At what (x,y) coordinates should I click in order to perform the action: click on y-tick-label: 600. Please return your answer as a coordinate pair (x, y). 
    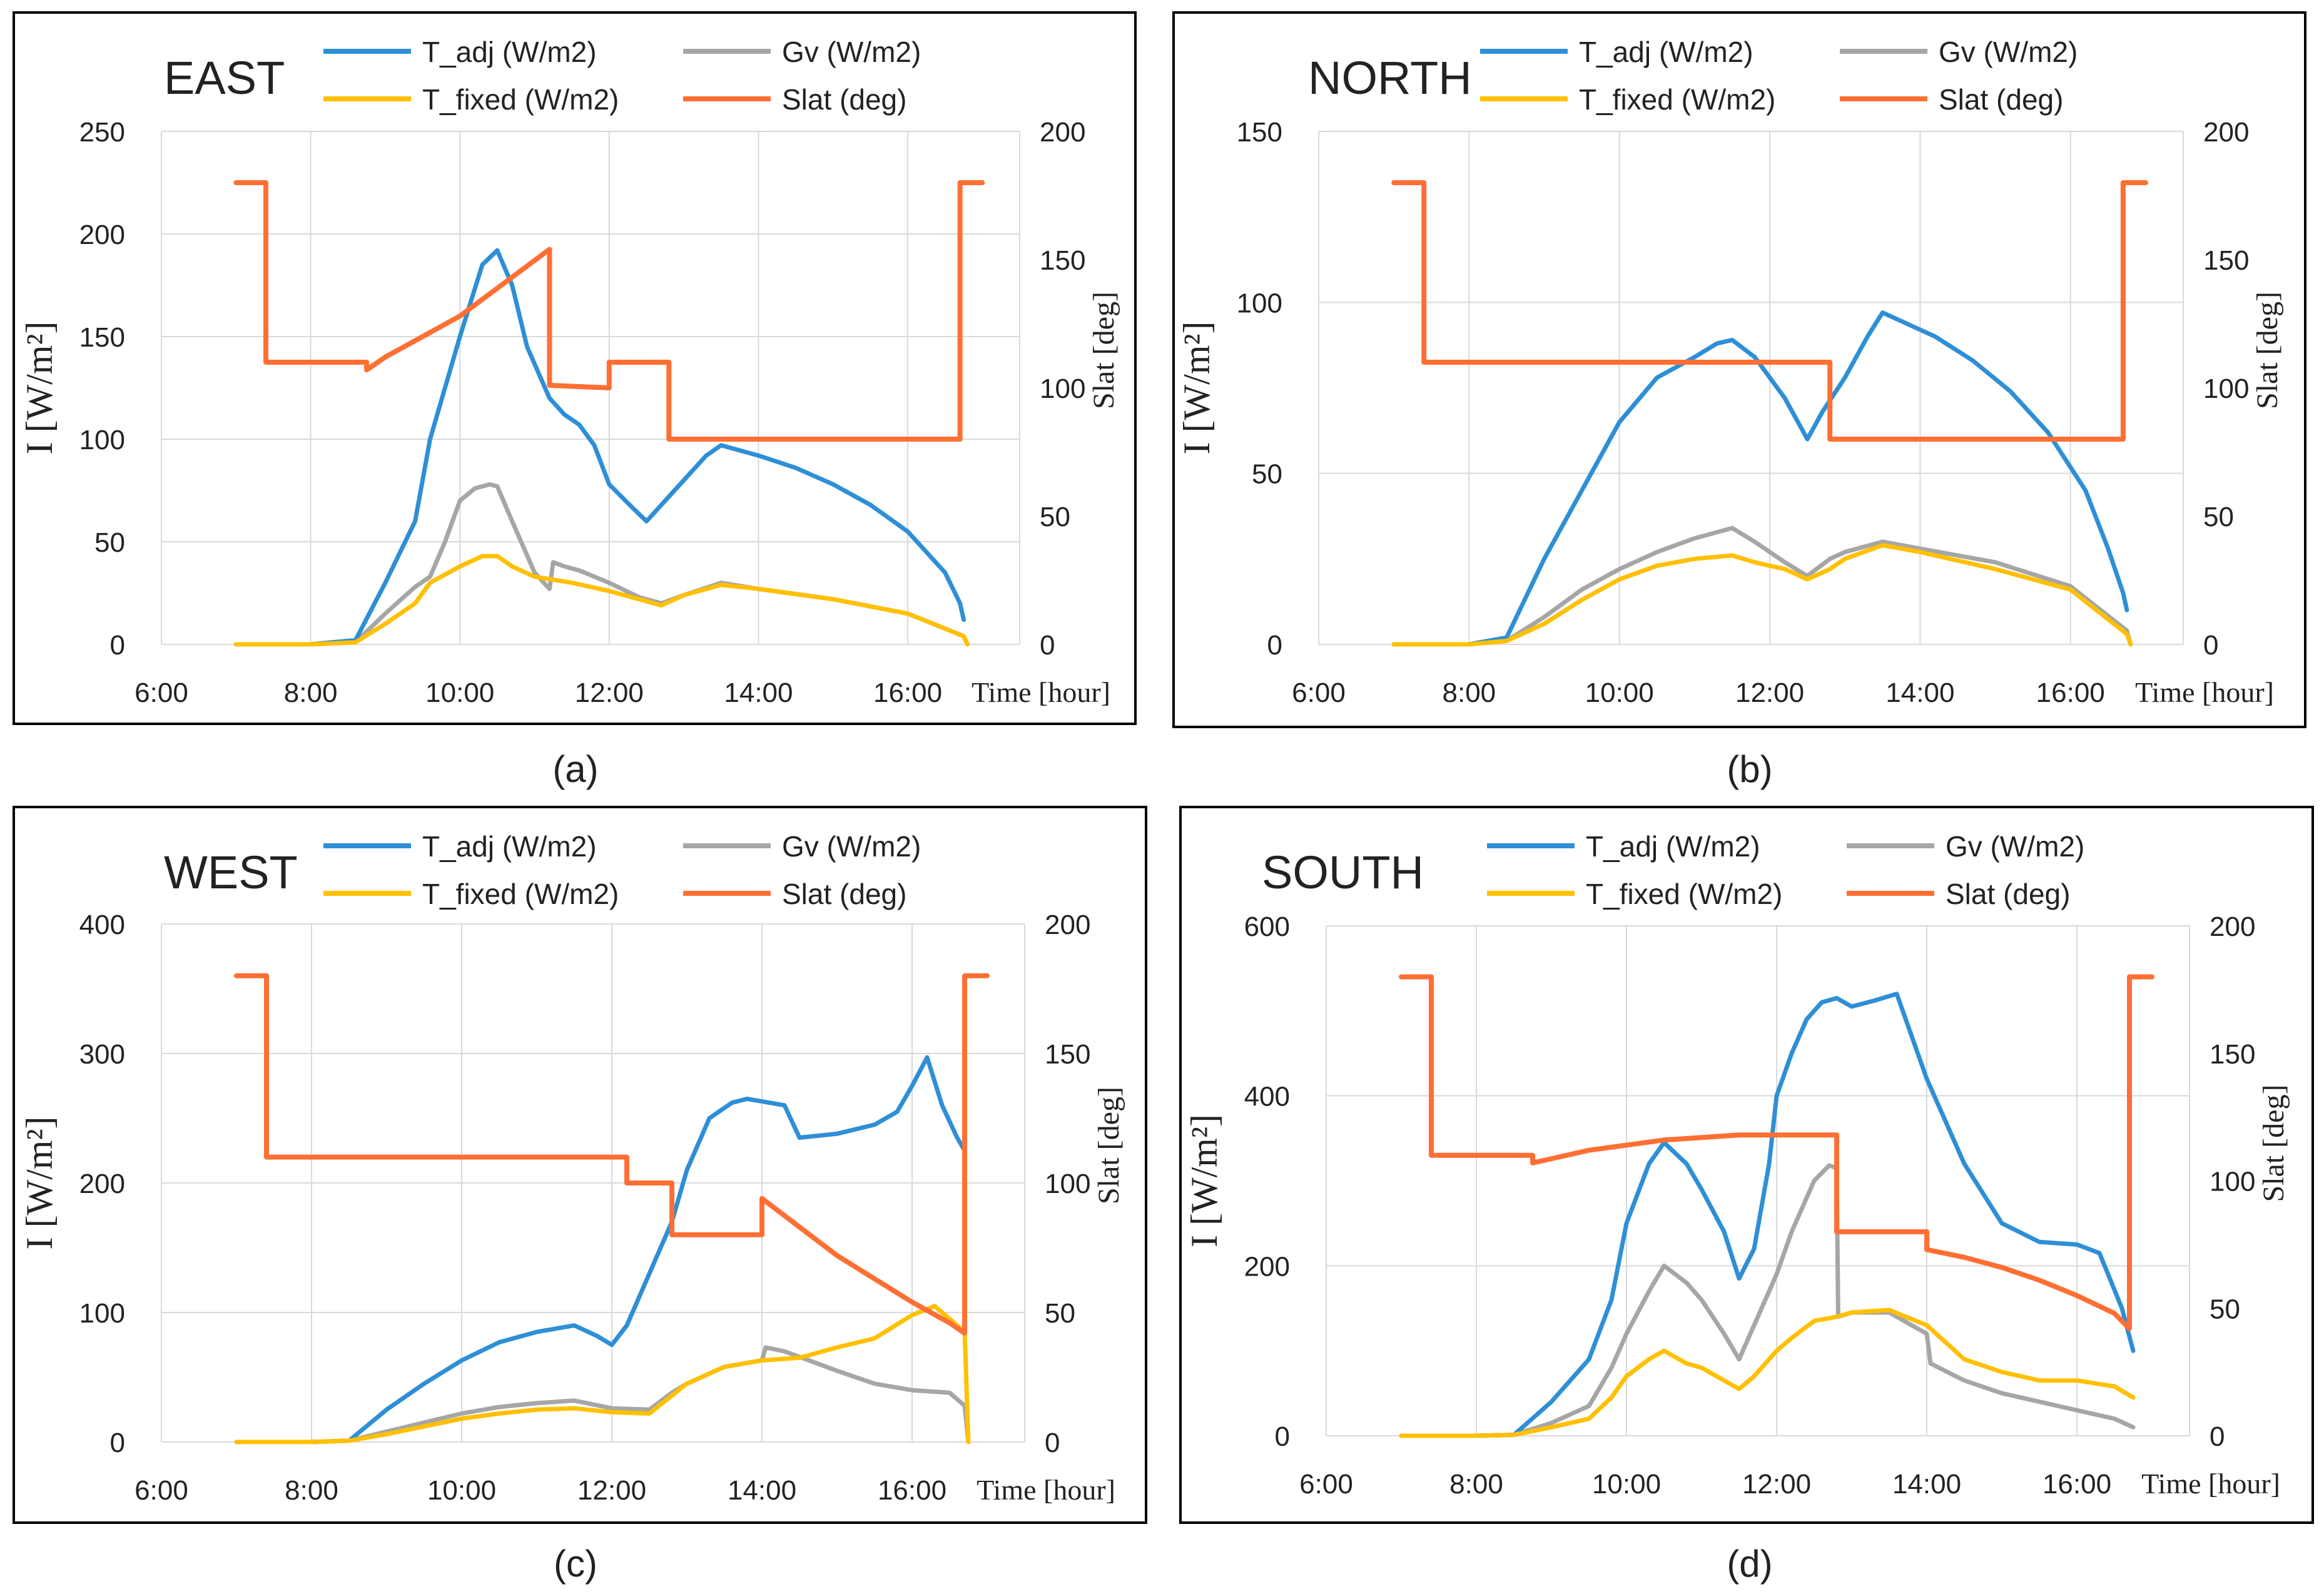
    Looking at the image, I should click on (1267, 927).